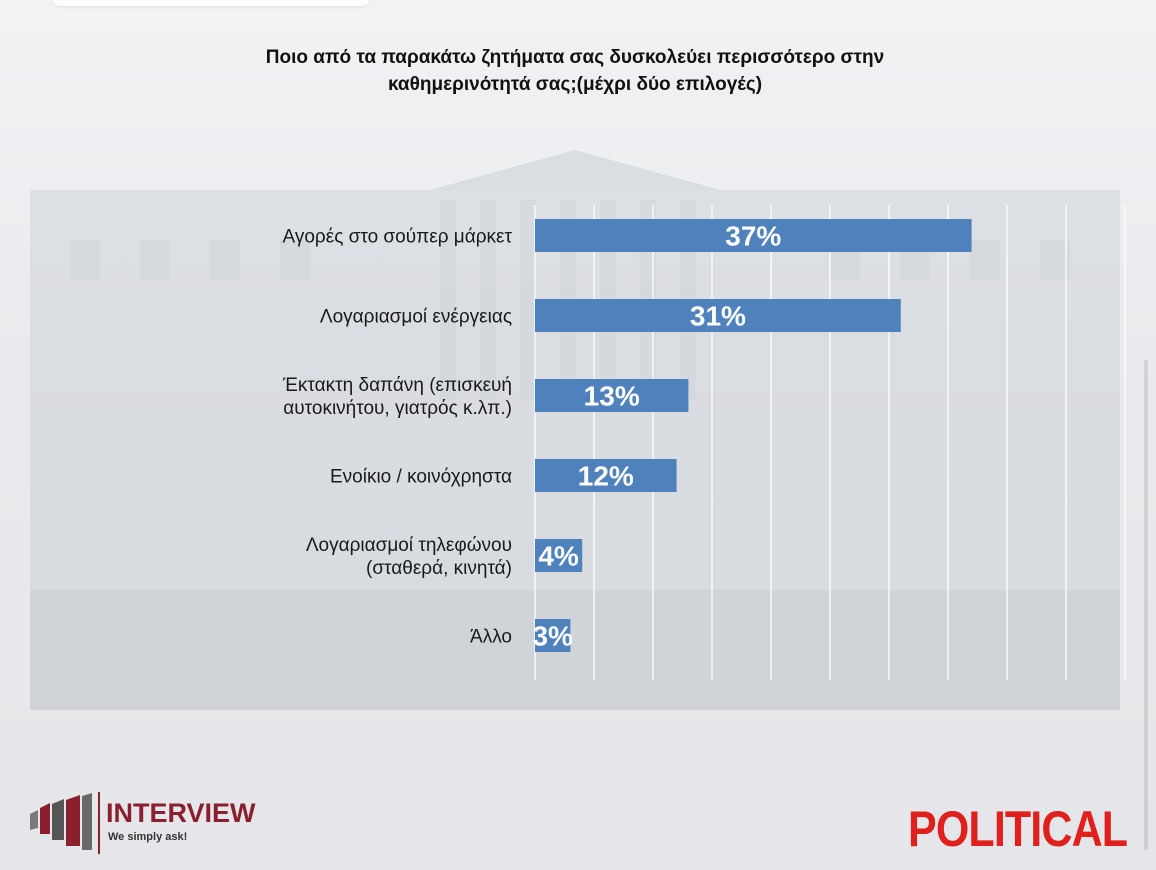 The height and width of the screenshot is (870, 1156). I want to click on bar-value-label: 3%, so click(552, 636).